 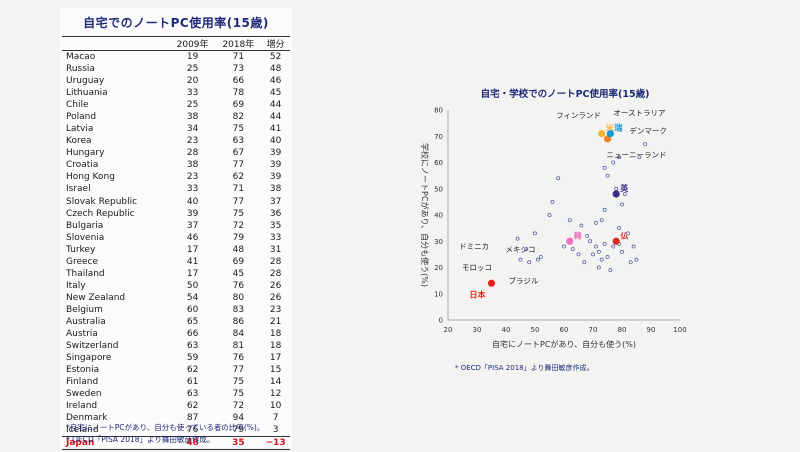 I want to click on country-annotation: モロッコ, so click(x=477, y=267).